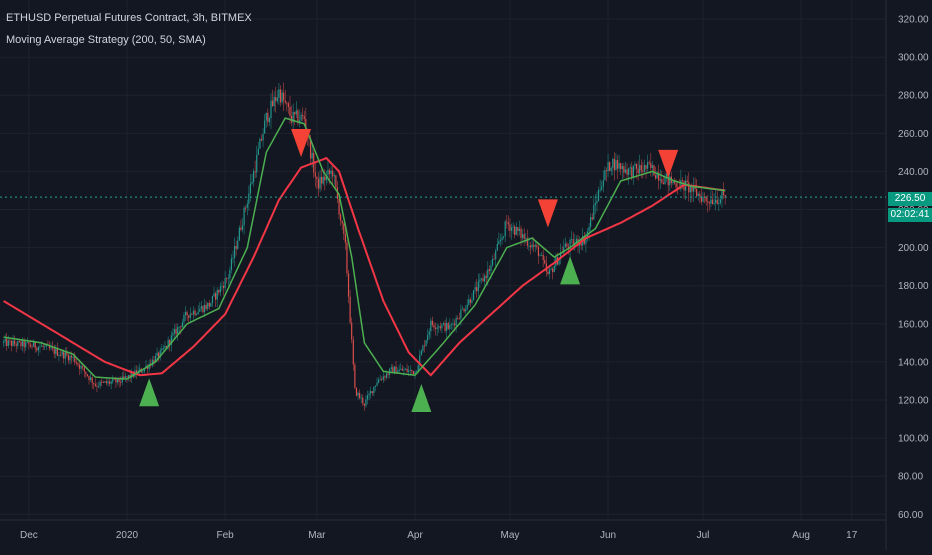  I want to click on strategy-legend: Moving Average Strategy (200, 50, SMA), so click(106, 40).